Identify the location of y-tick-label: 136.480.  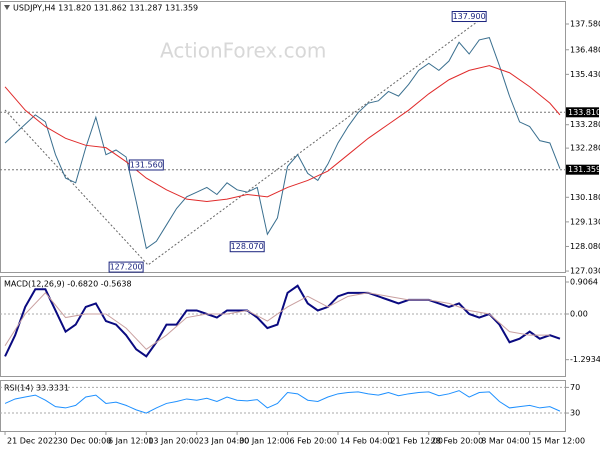
(585, 49).